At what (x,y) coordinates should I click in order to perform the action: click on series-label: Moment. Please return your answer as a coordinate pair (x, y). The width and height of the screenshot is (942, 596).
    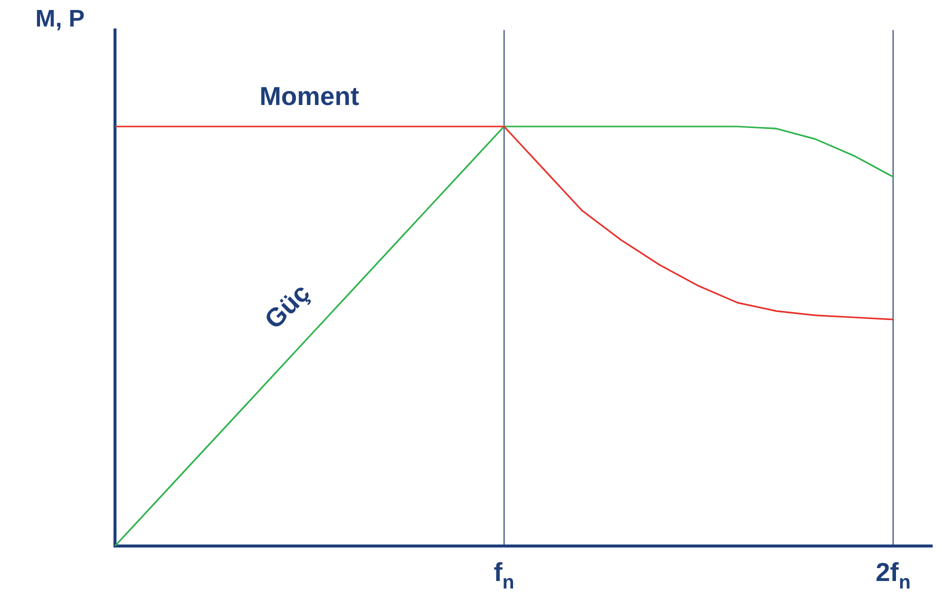
    Looking at the image, I should click on (310, 96).